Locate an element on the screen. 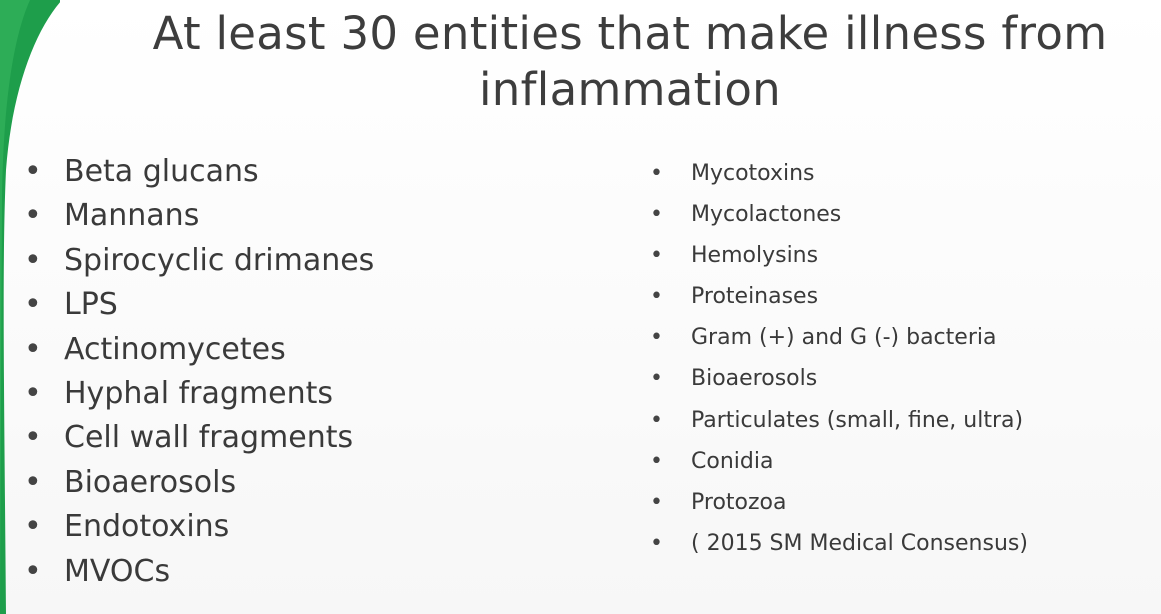  list-item-label: ( 2015 SM Medical Consensus) is located at coordinates (859, 543).